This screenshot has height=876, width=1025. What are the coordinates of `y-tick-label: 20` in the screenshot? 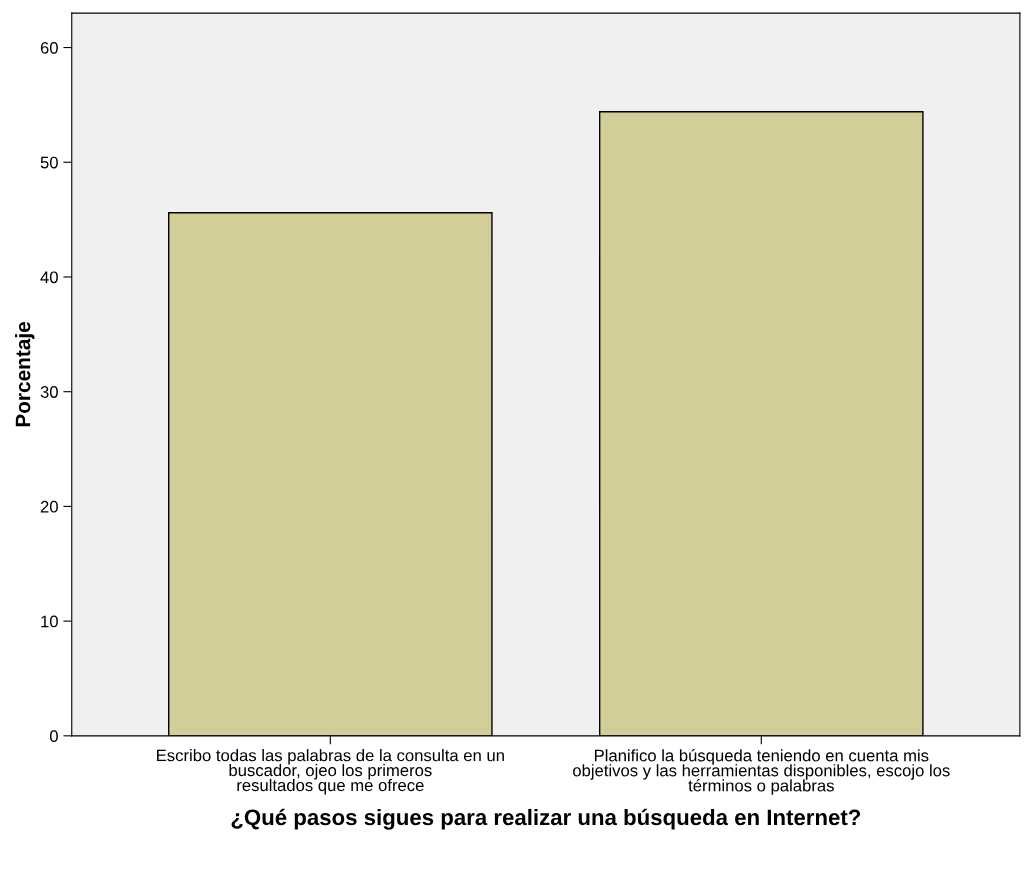 It's located at (49, 506).